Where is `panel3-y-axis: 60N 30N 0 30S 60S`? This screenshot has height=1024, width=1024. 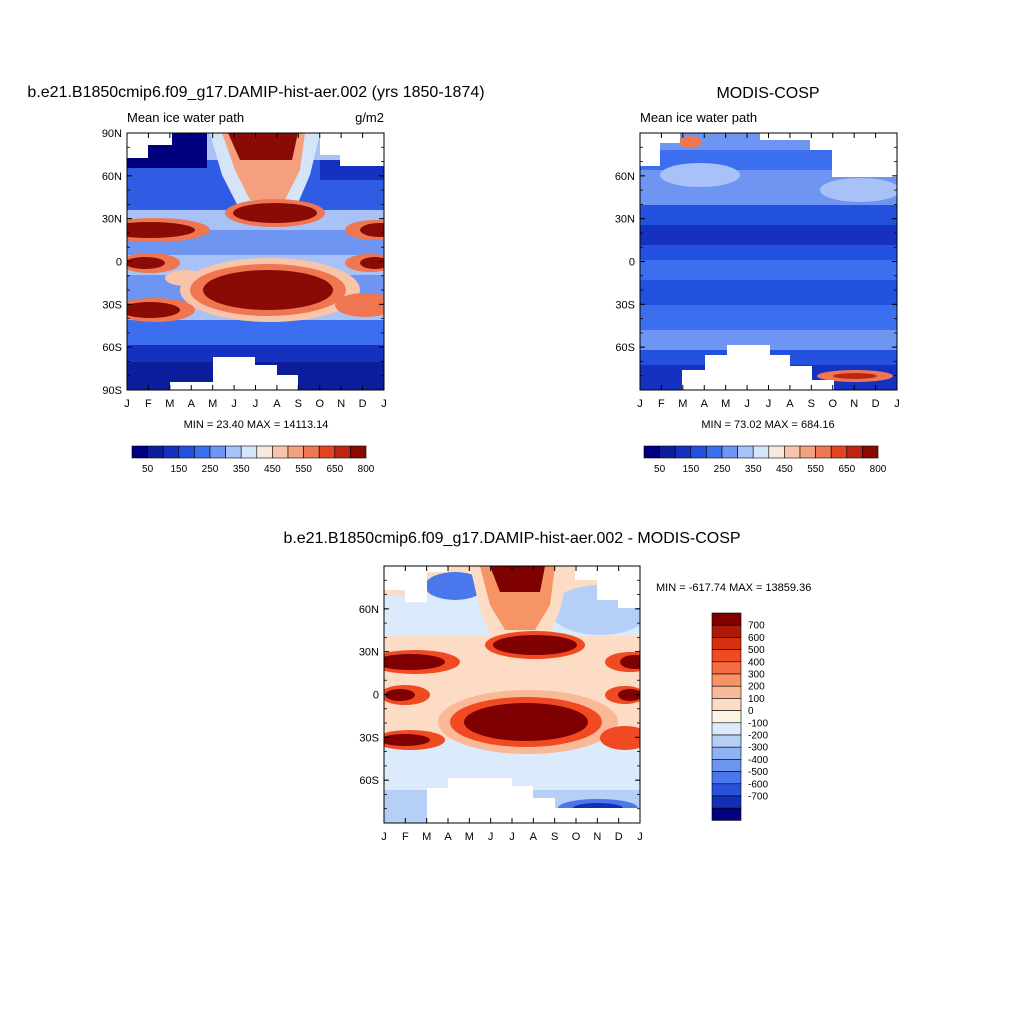 panel3-y-axis: 60N 30N 0 30S 60S is located at coordinates (499, 694).